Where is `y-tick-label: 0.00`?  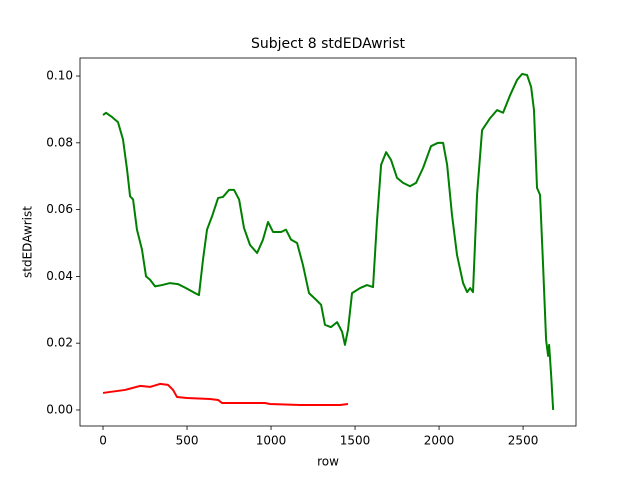
y-tick-label: 0.00 is located at coordinates (59, 409).